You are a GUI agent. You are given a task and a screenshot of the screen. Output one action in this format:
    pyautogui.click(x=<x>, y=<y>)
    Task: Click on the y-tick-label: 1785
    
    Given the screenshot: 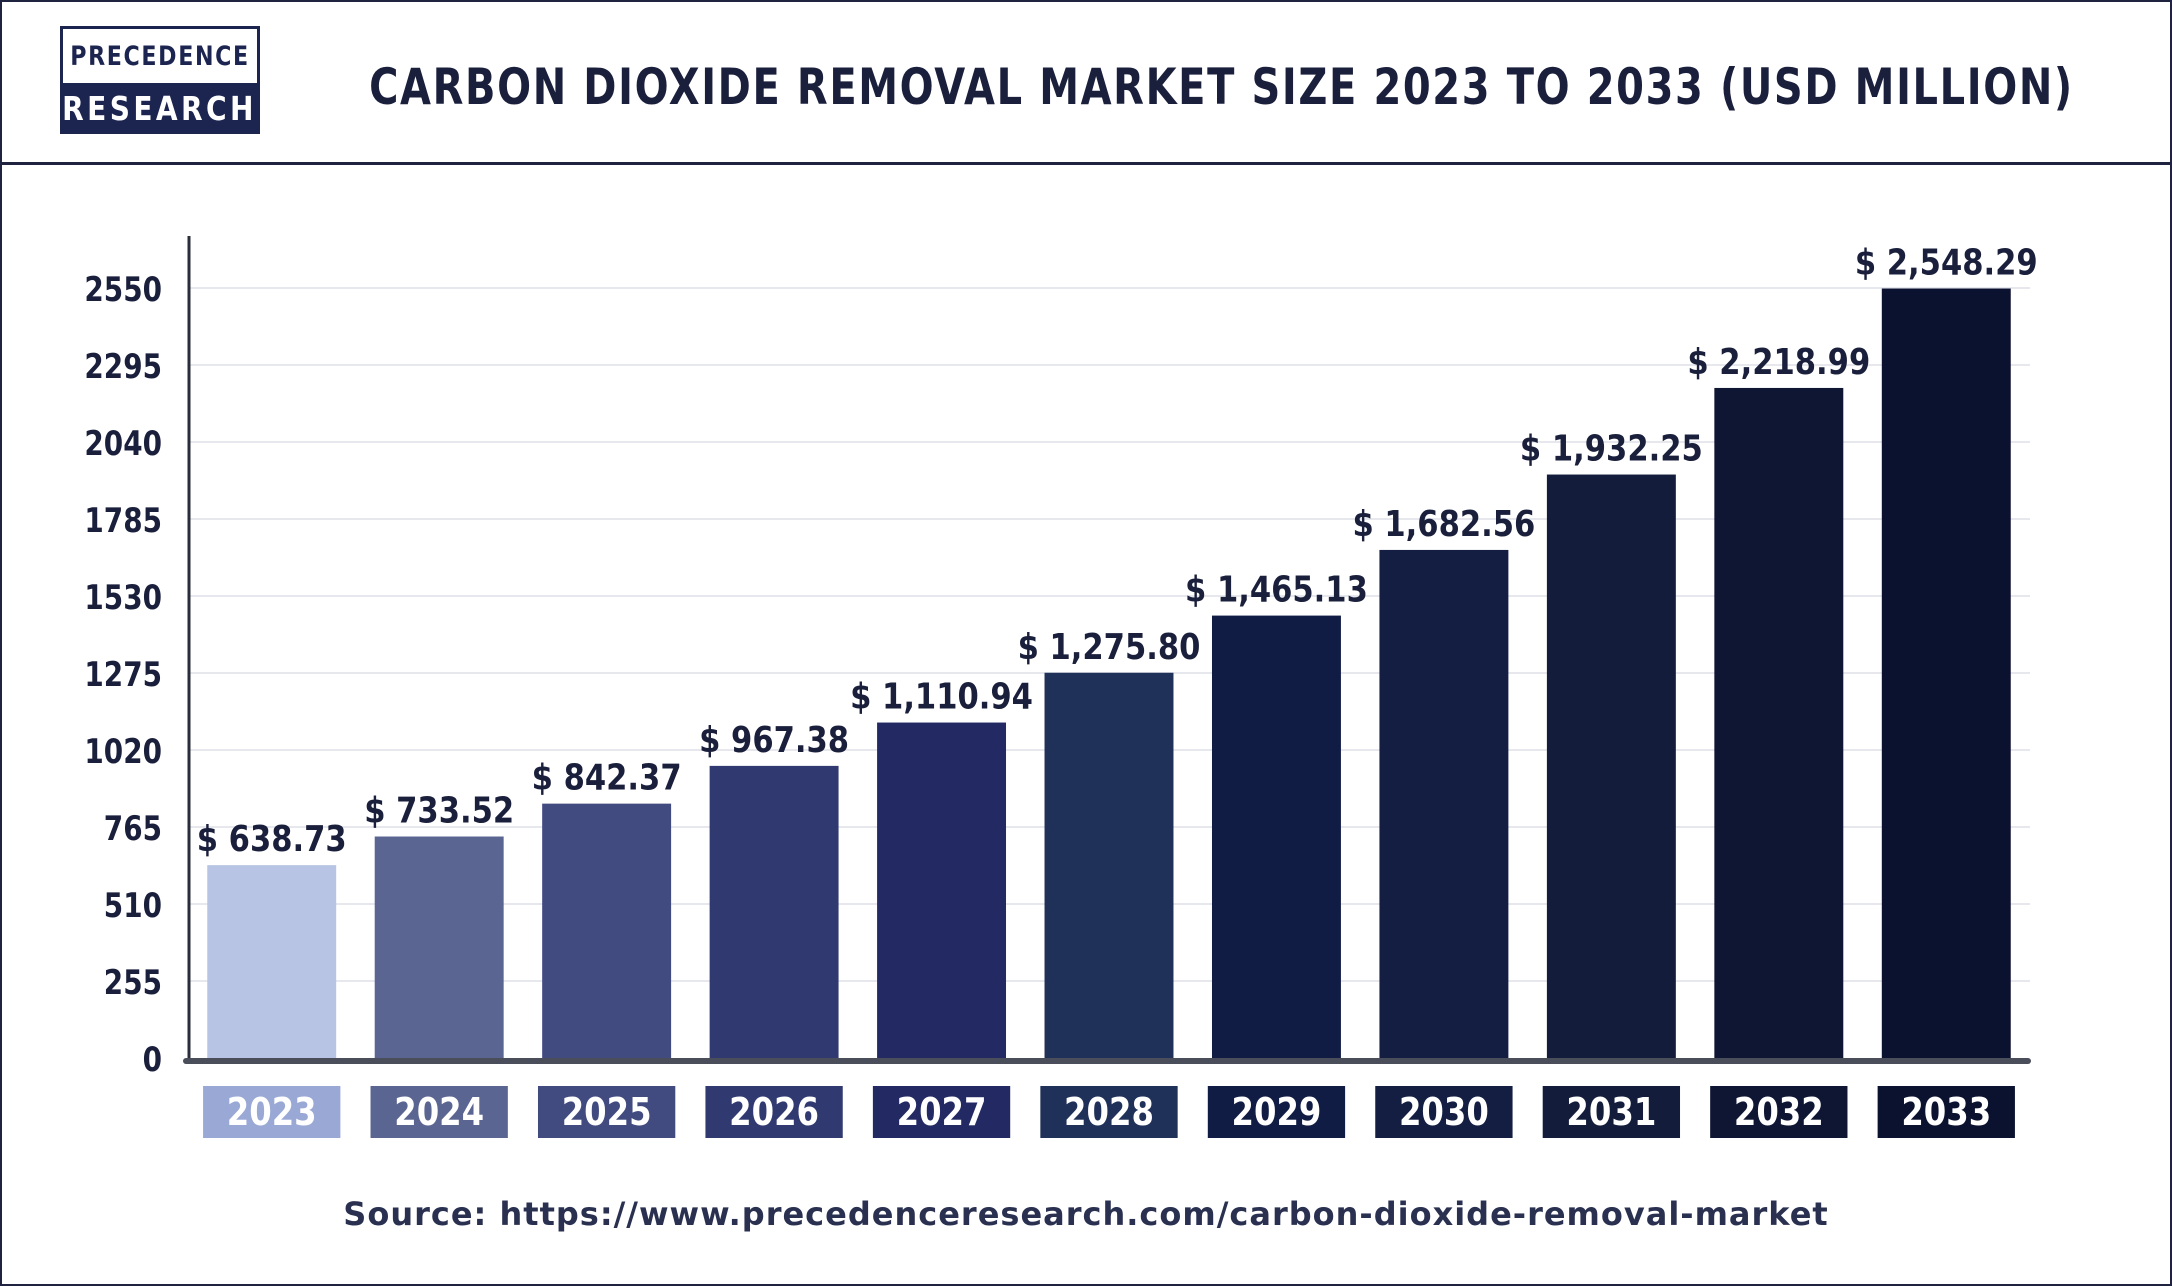 What is the action you would take?
    pyautogui.click(x=123, y=520)
    